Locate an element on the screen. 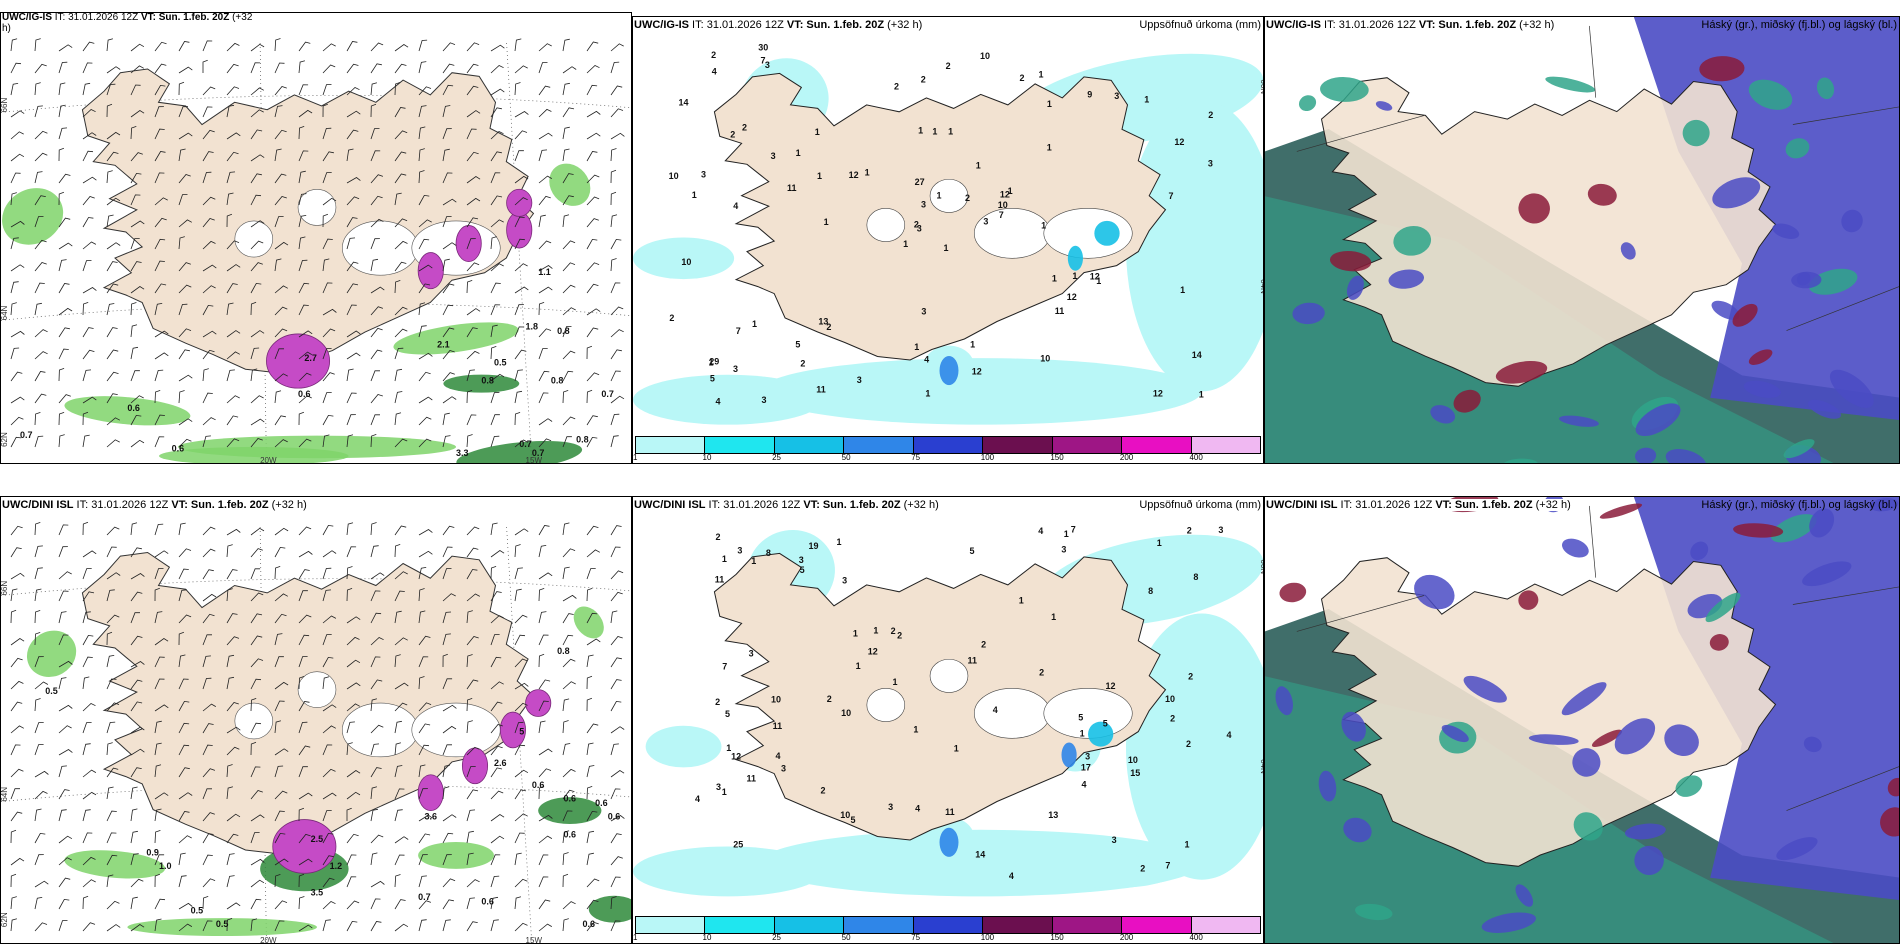  precip-value: 4 is located at coordinates (1083, 784).